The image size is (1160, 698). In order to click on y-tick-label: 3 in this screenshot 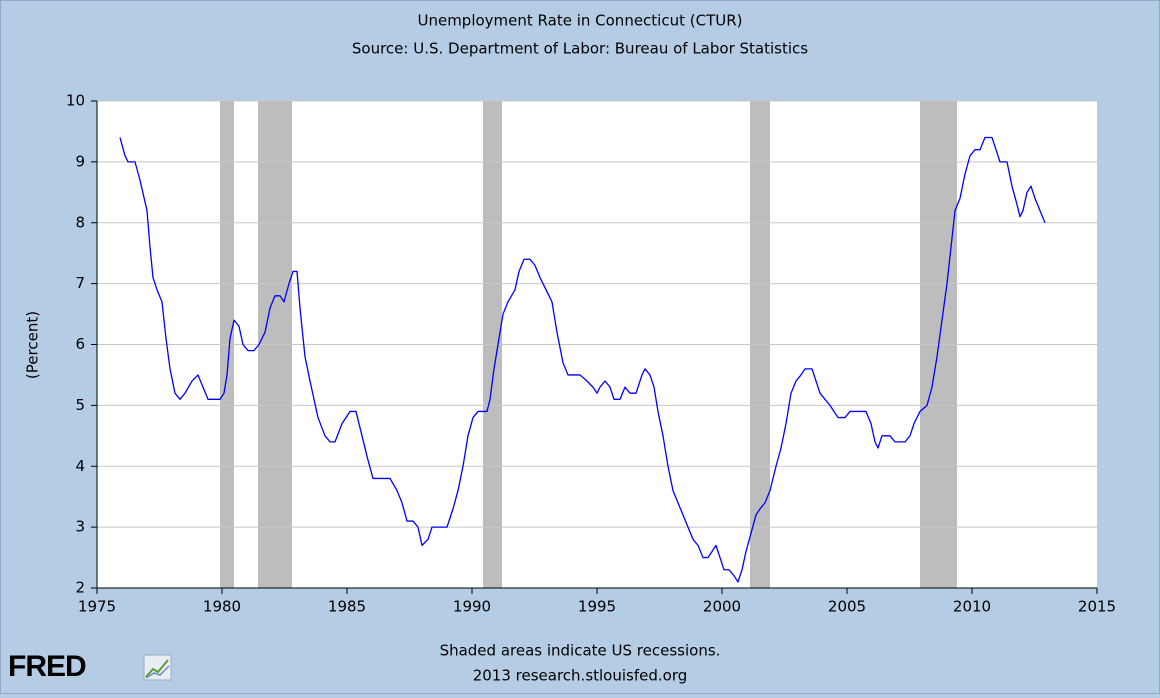, I will do `click(80, 527)`.